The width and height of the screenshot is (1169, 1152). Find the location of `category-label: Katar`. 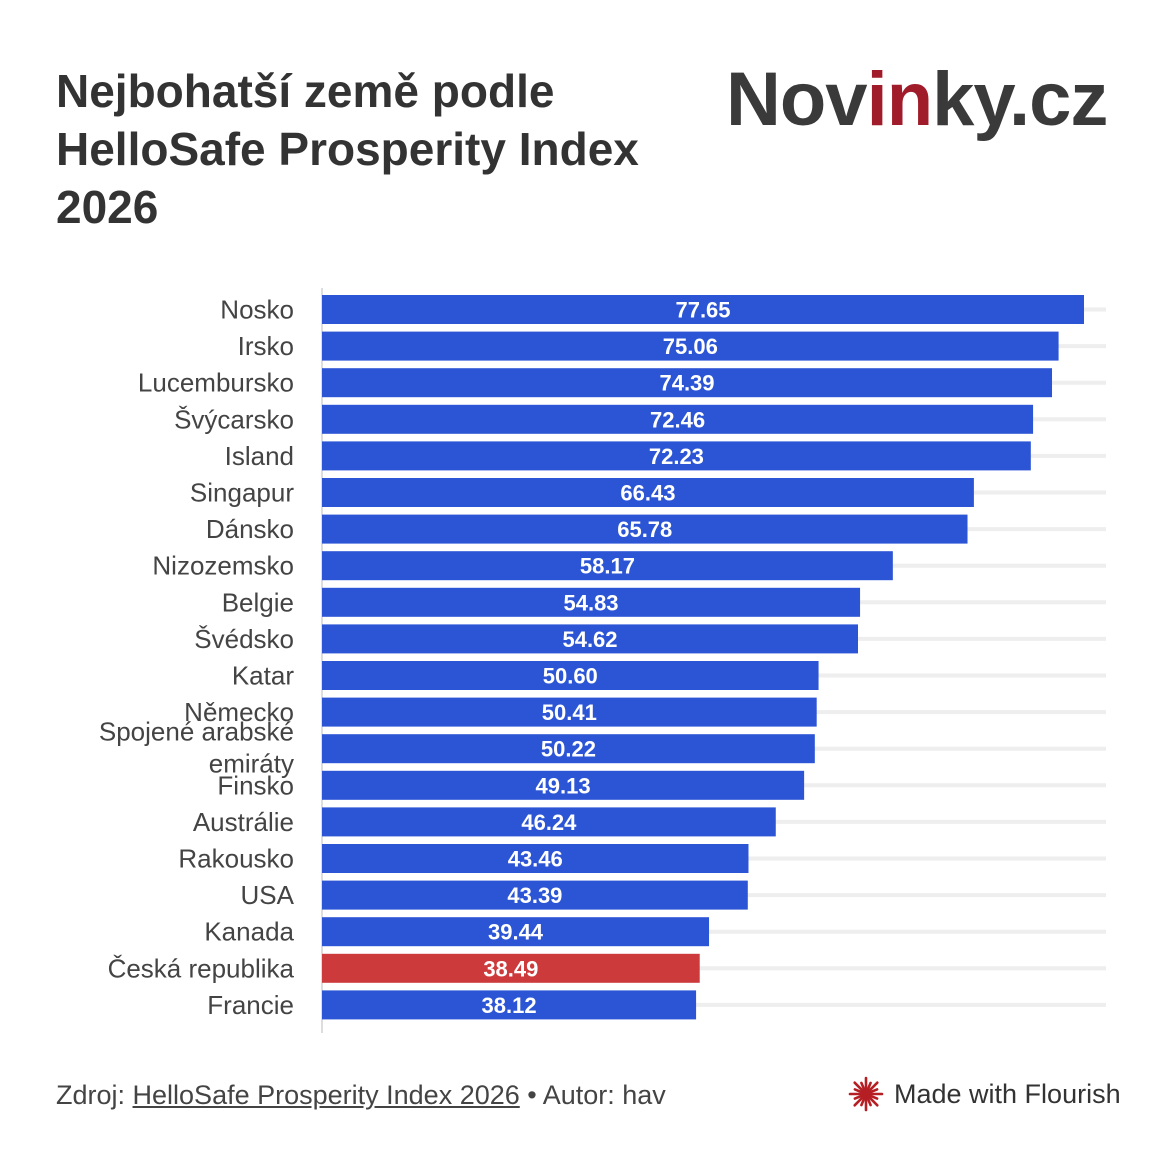

category-label: Katar is located at coordinates (263, 676).